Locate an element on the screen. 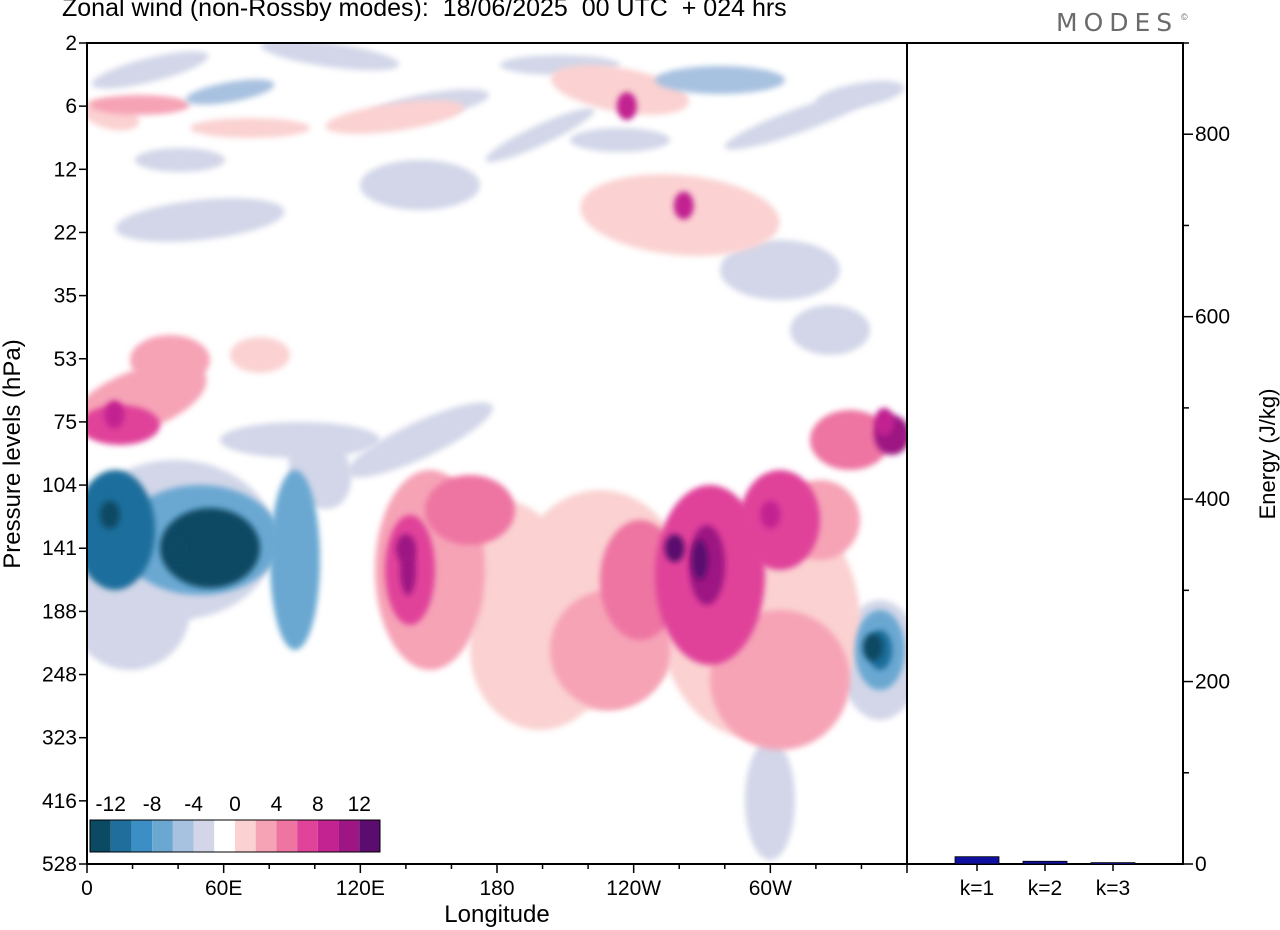  y-tick-label: 53 is located at coordinates (65, 359).